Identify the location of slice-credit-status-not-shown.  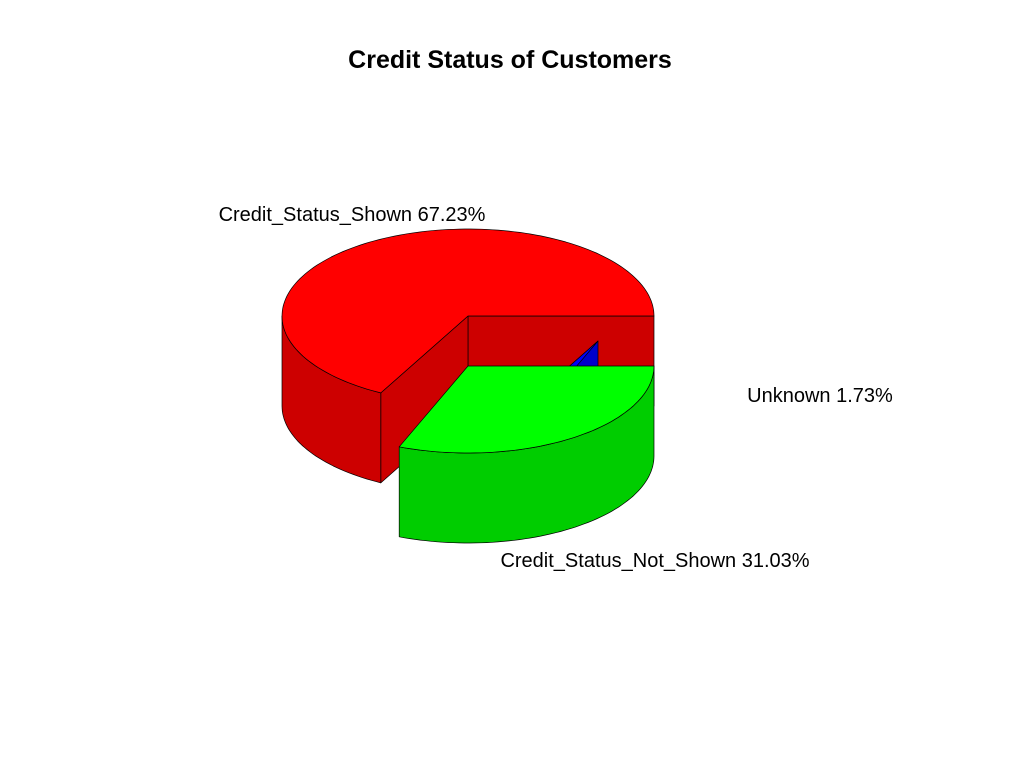
(526, 454).